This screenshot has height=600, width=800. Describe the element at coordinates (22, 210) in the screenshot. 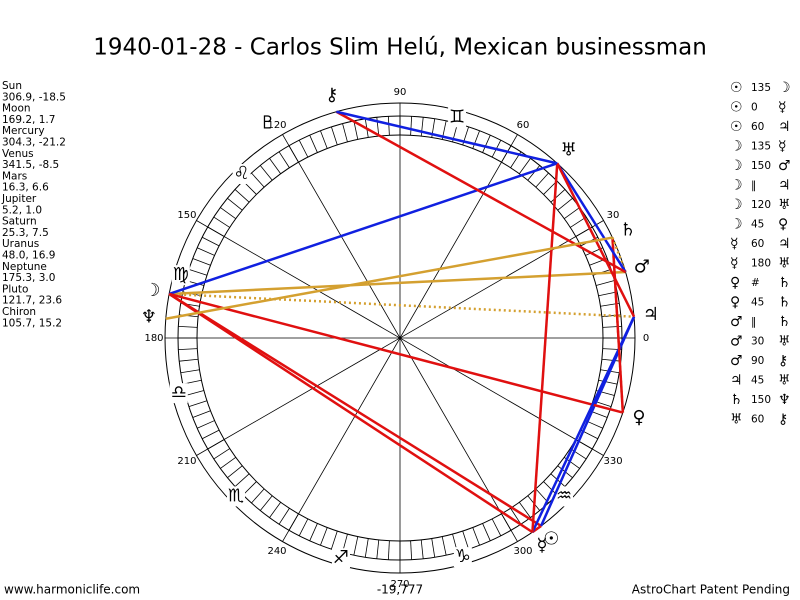

I see `planet-position: 5.2, 1.0` at that location.